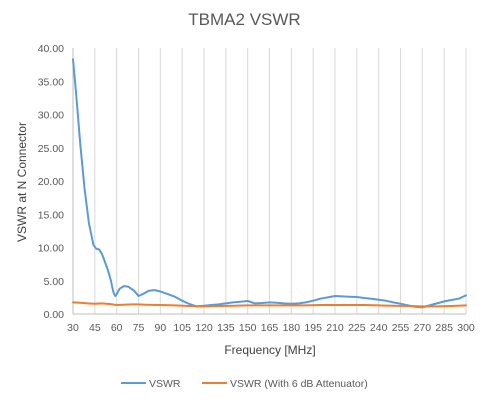 This screenshot has height=404, width=489. What do you see at coordinates (54, 282) in the screenshot?
I see `y-tick-label: 5.00` at bounding box center [54, 282].